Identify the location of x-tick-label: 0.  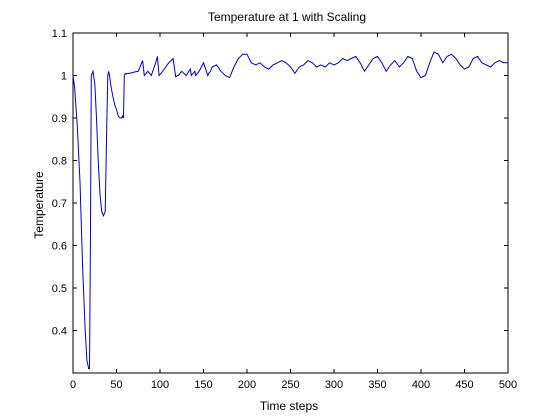
(73, 385).